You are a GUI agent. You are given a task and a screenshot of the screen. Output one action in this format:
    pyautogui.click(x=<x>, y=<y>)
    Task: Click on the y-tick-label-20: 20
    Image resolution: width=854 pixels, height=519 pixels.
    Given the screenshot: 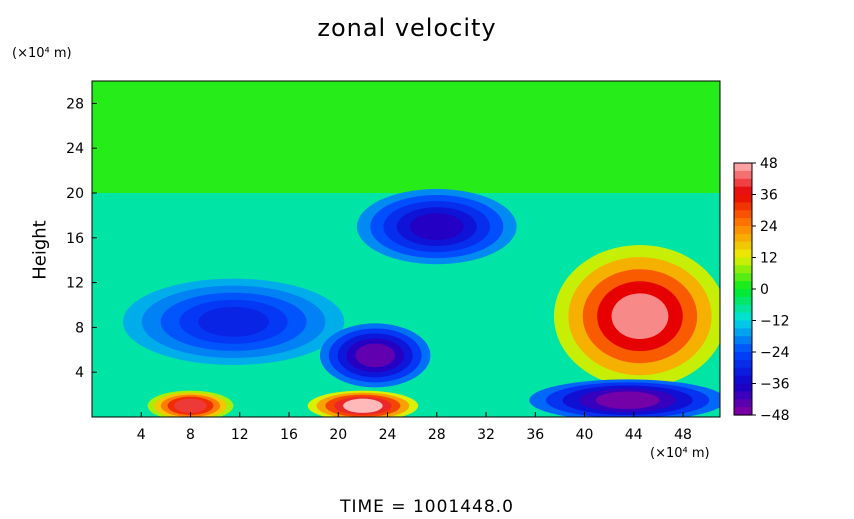 What is the action you would take?
    pyautogui.click(x=75, y=194)
    